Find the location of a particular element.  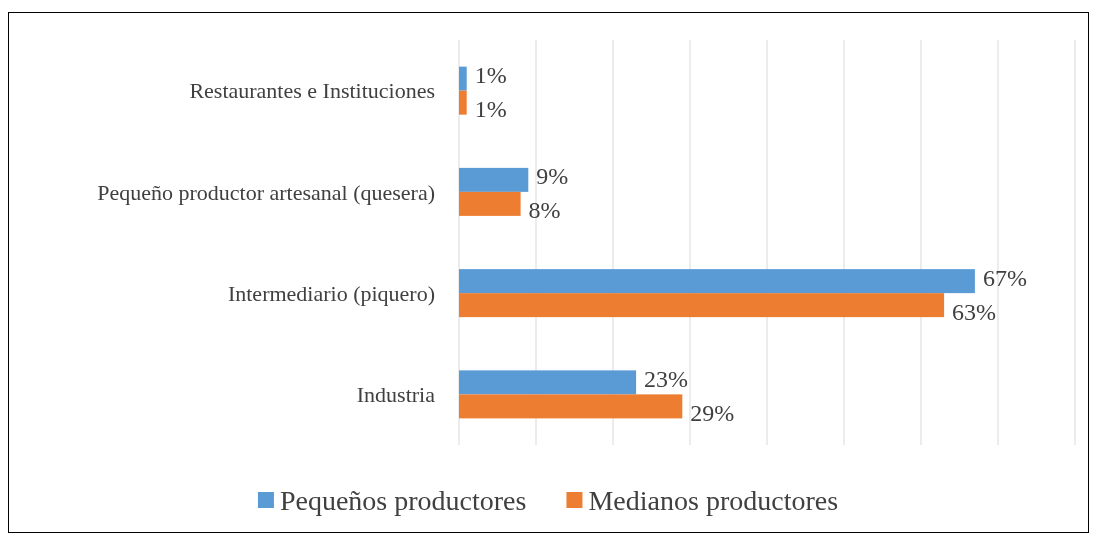

data-label: 29% is located at coordinates (712, 412).